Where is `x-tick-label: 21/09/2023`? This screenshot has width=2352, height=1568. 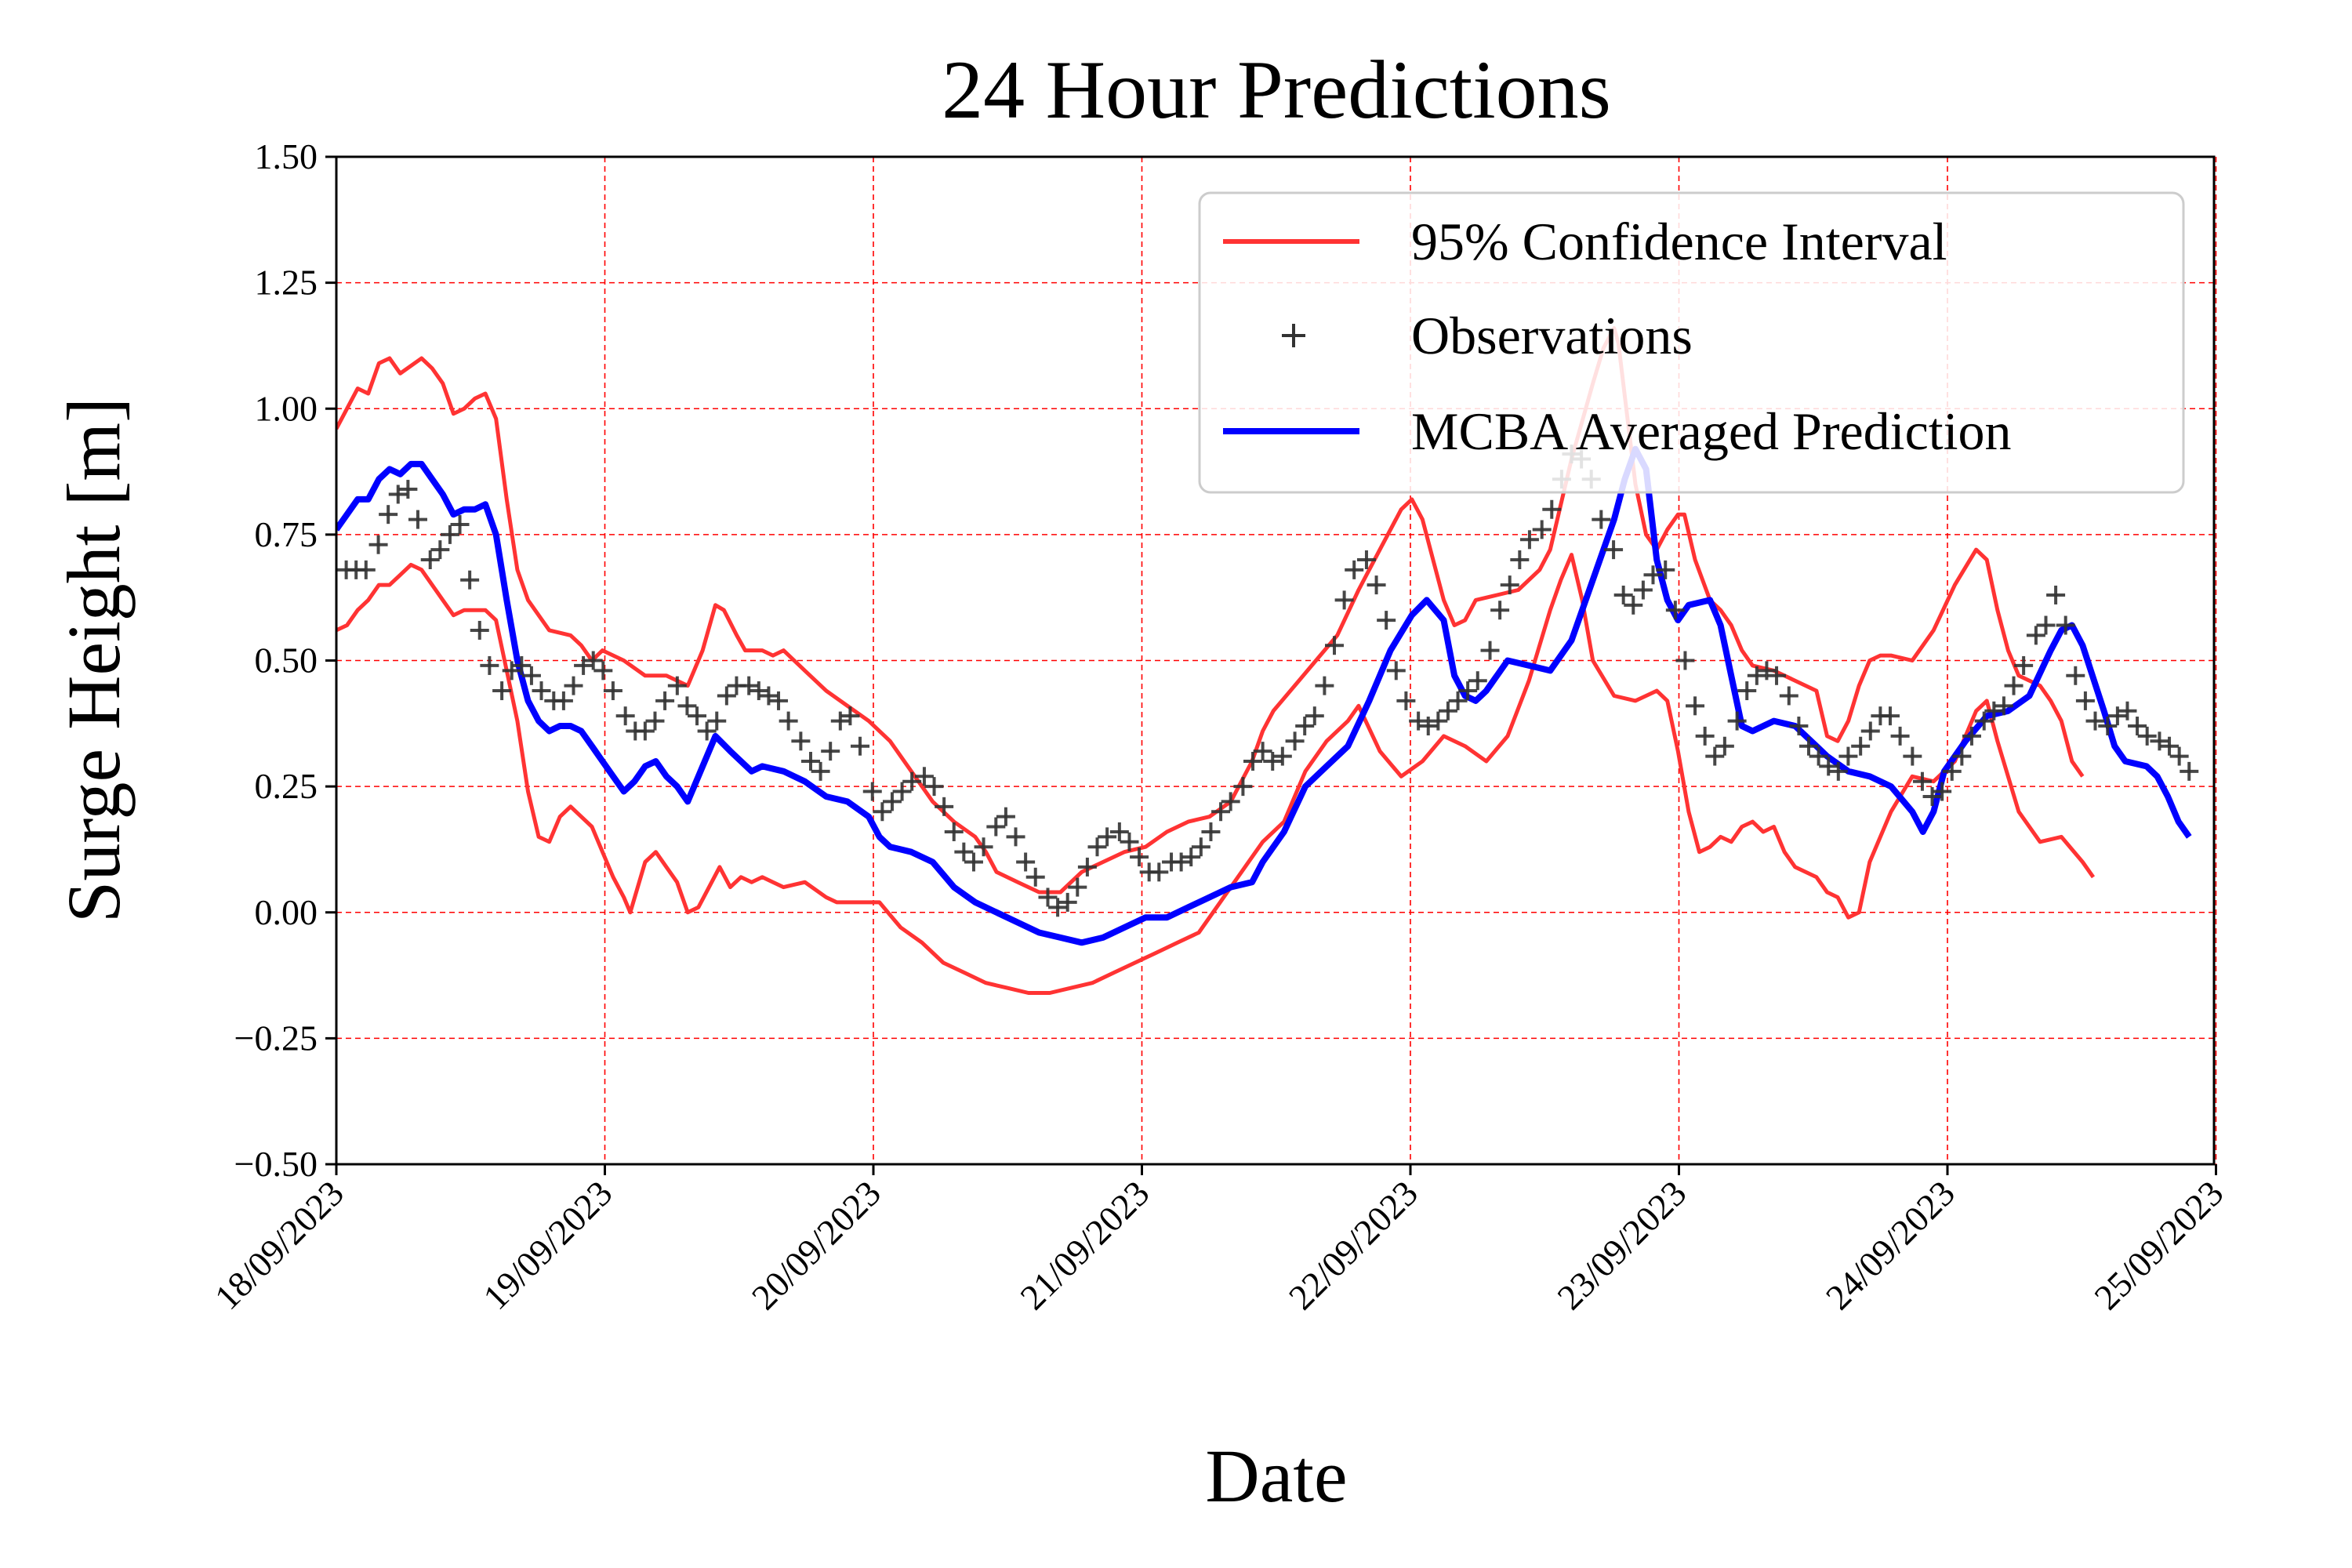 x-tick-label: 21/09/2023 is located at coordinates (1084, 1245).